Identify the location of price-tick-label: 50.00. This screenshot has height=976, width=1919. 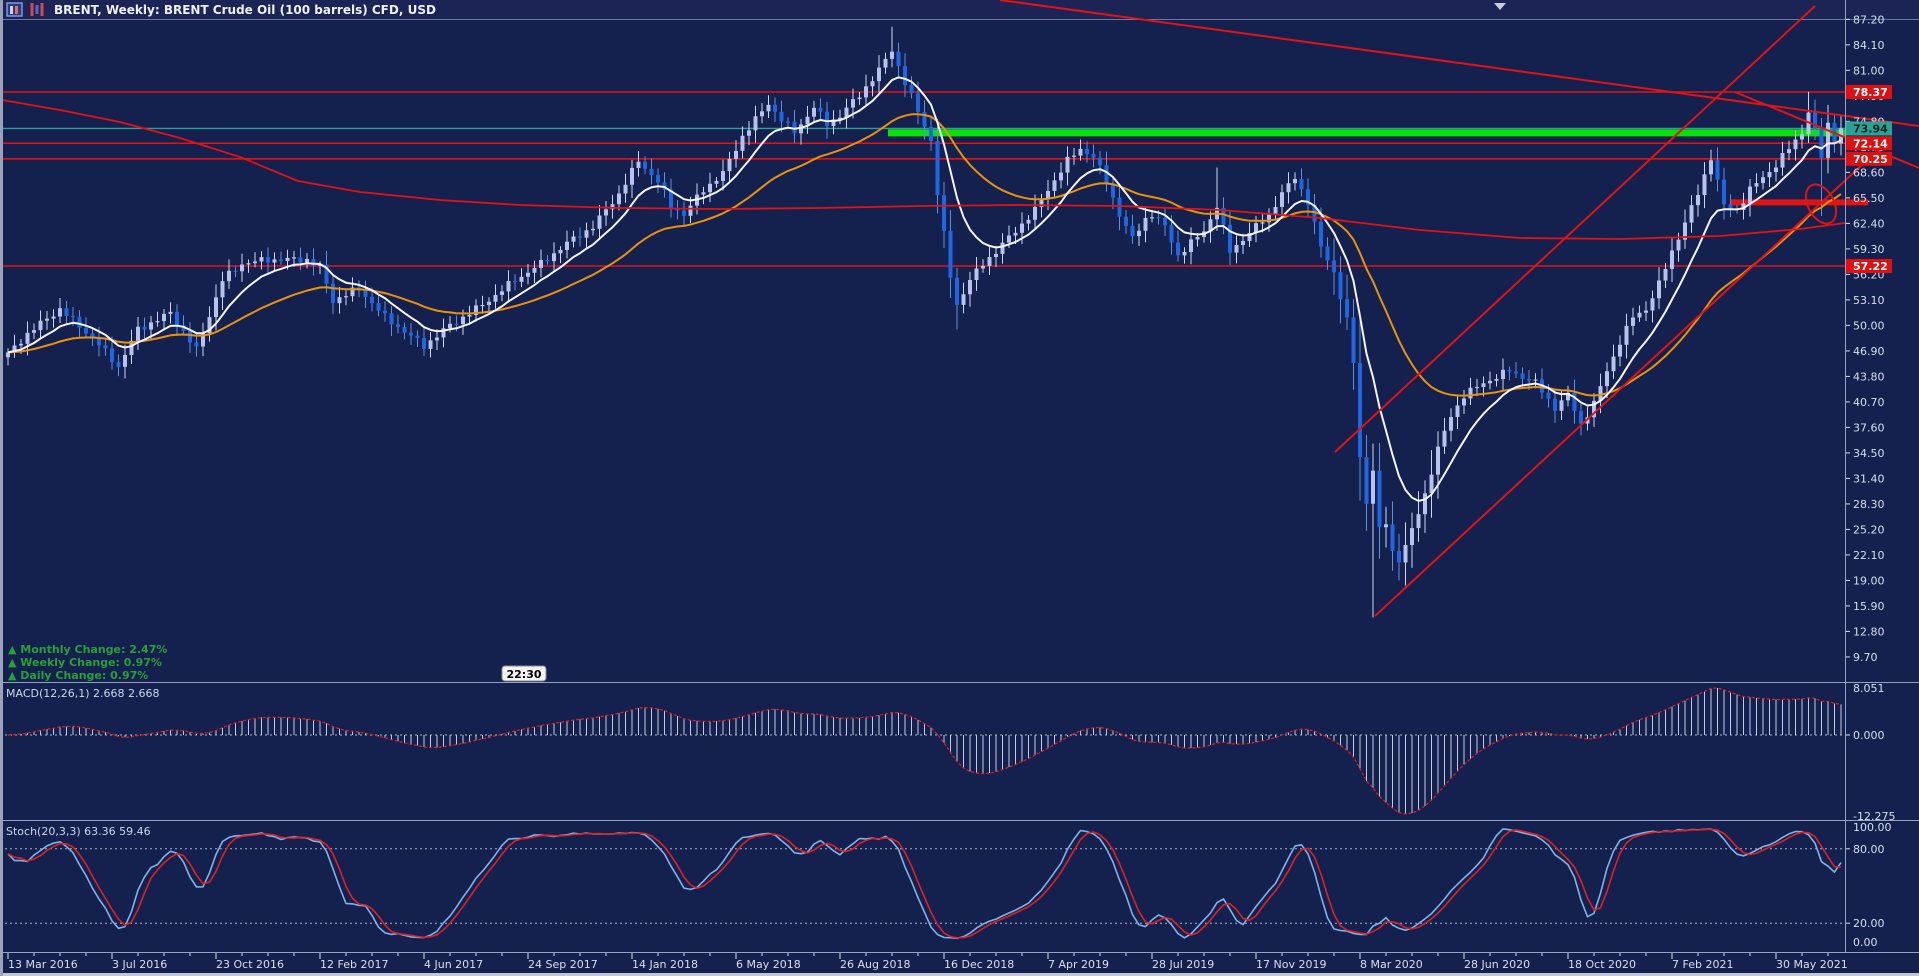
(1869, 325).